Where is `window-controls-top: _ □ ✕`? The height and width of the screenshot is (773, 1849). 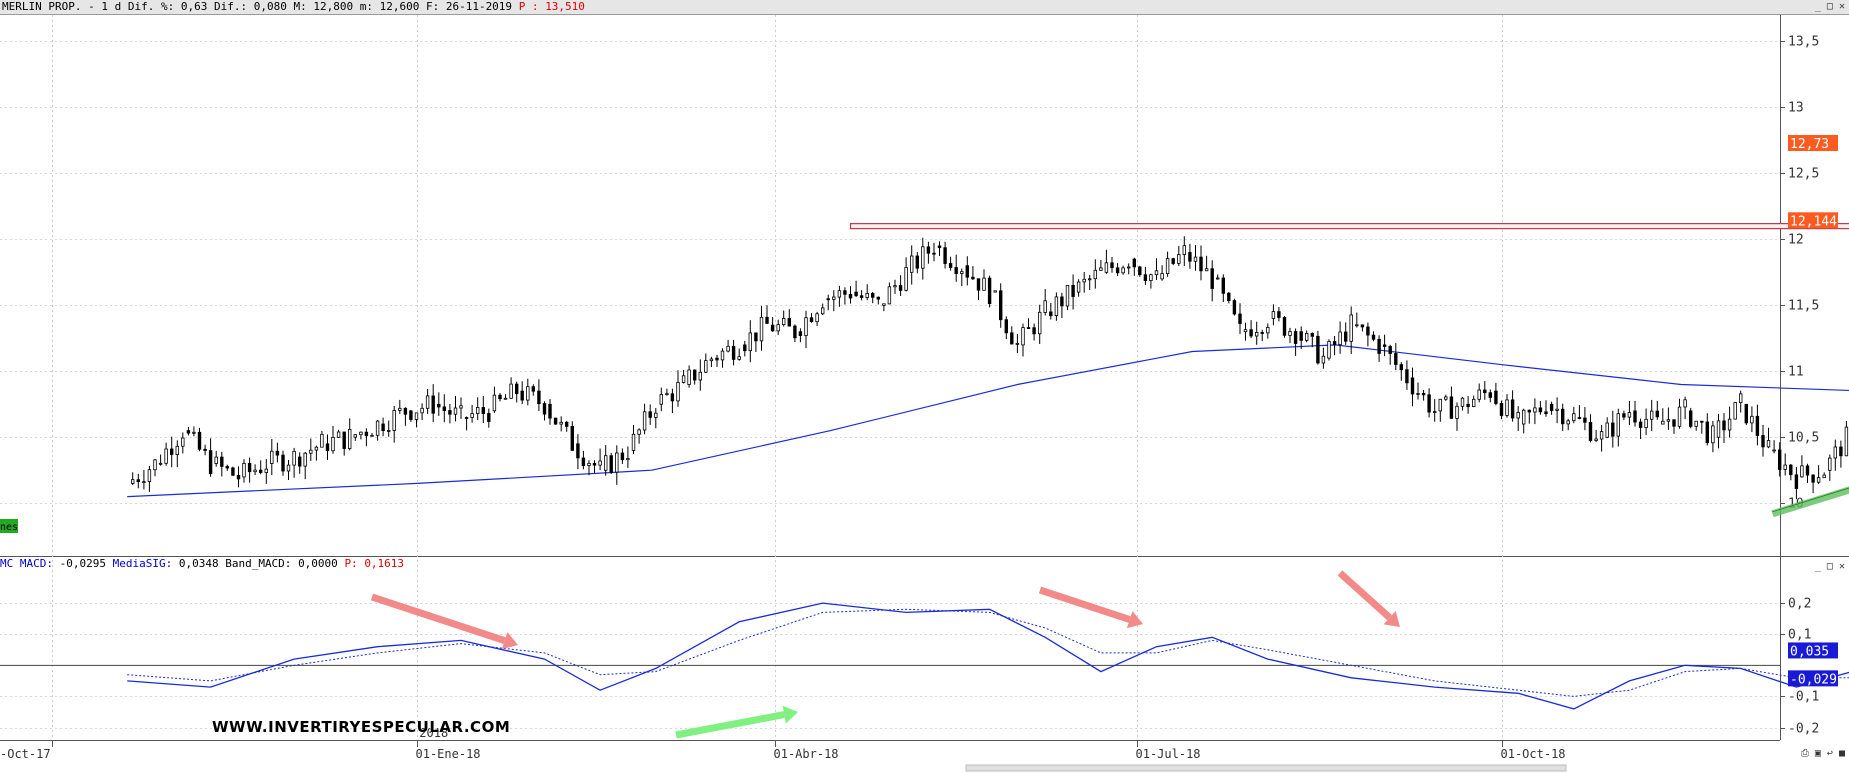 window-controls-top: _ □ ✕ is located at coordinates (1830, 7).